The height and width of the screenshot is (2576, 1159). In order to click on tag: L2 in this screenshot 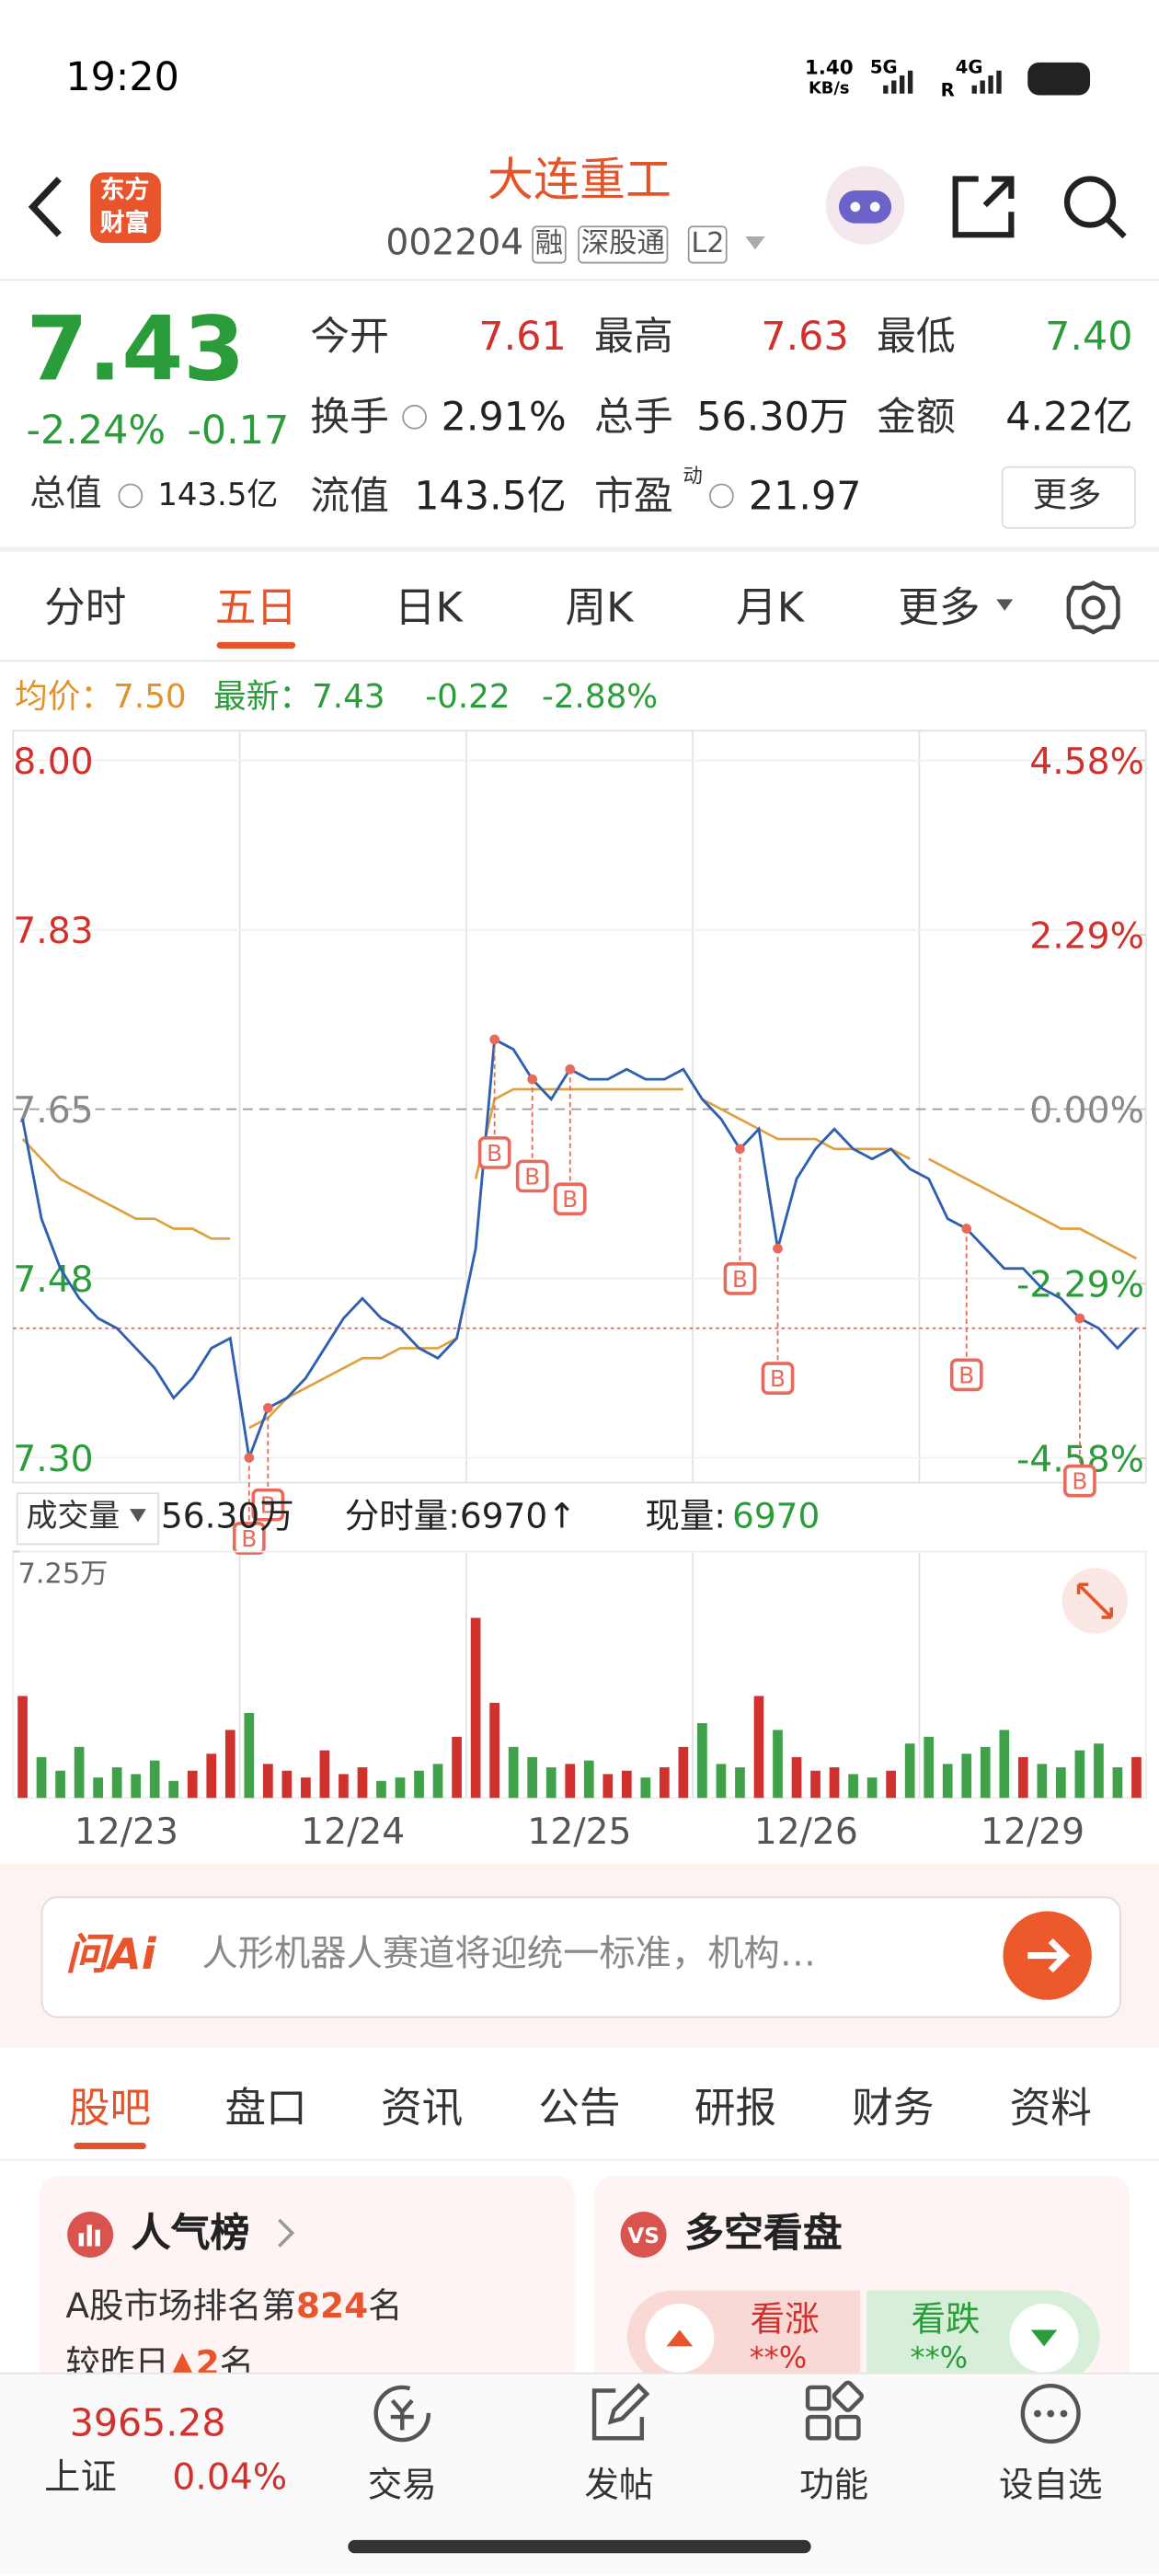, I will do `click(708, 244)`.